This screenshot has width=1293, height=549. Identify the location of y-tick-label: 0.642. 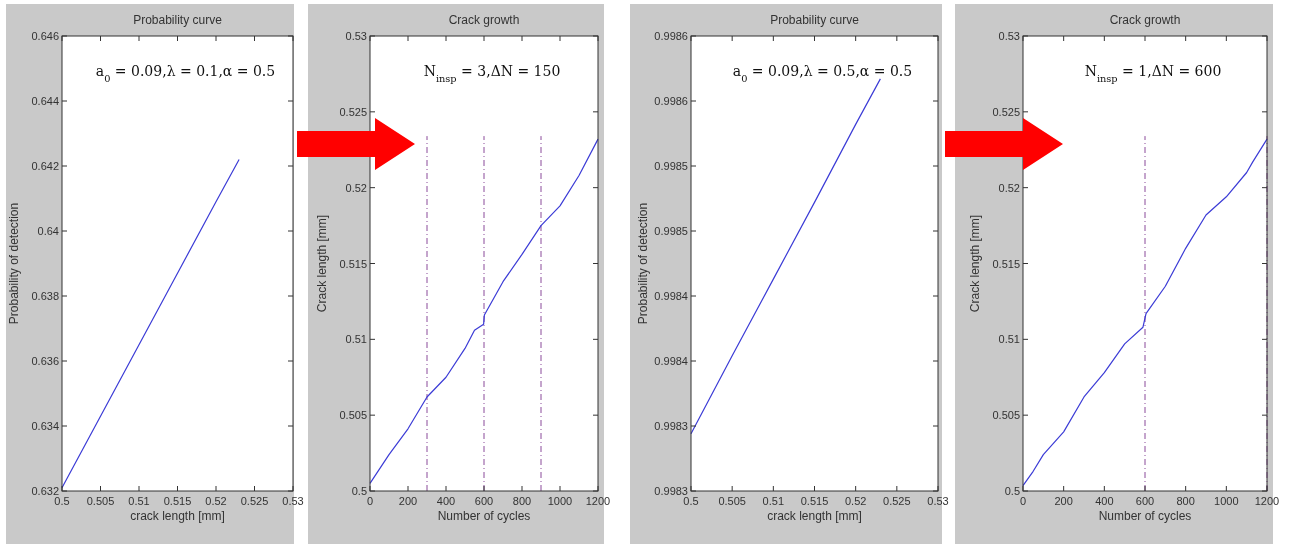
(45, 166).